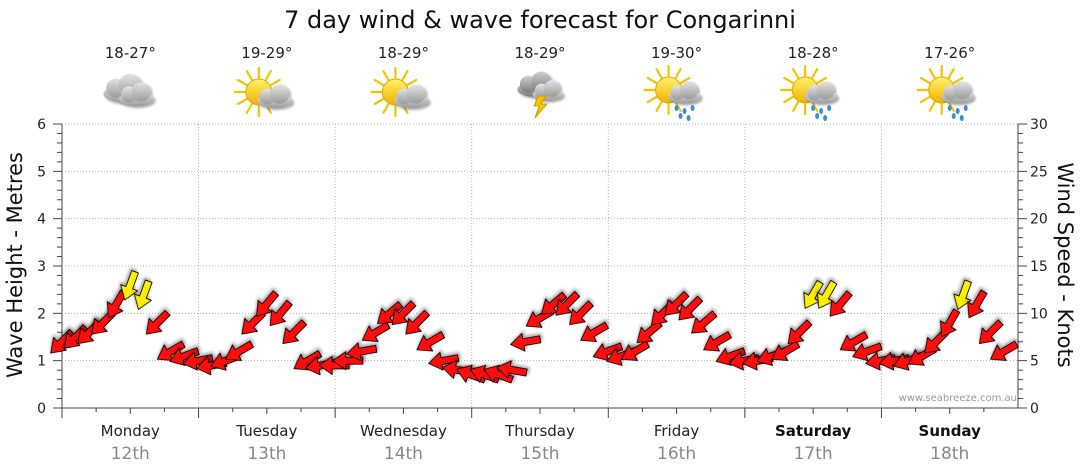 The width and height of the screenshot is (1080, 475). What do you see at coordinates (539, 53) in the screenshot?
I see `temperature-label: 18-29°` at bounding box center [539, 53].